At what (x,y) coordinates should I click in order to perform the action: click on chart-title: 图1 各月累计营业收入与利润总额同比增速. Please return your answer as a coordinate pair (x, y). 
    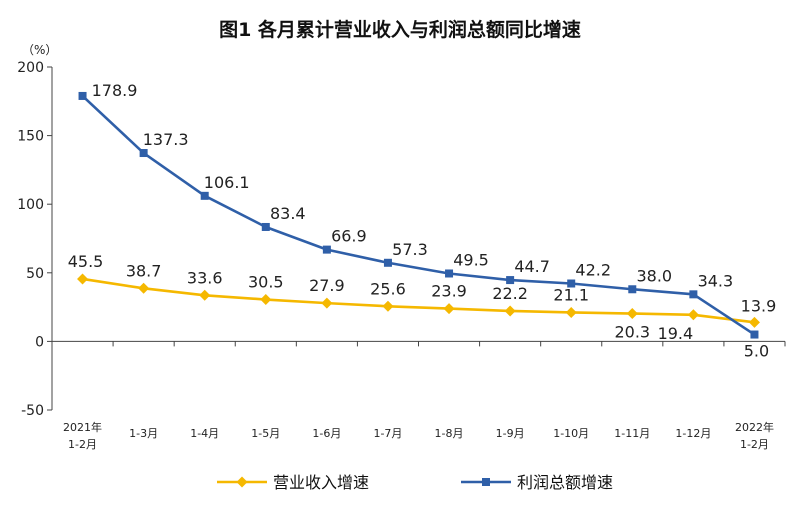
    Looking at the image, I should click on (400, 29).